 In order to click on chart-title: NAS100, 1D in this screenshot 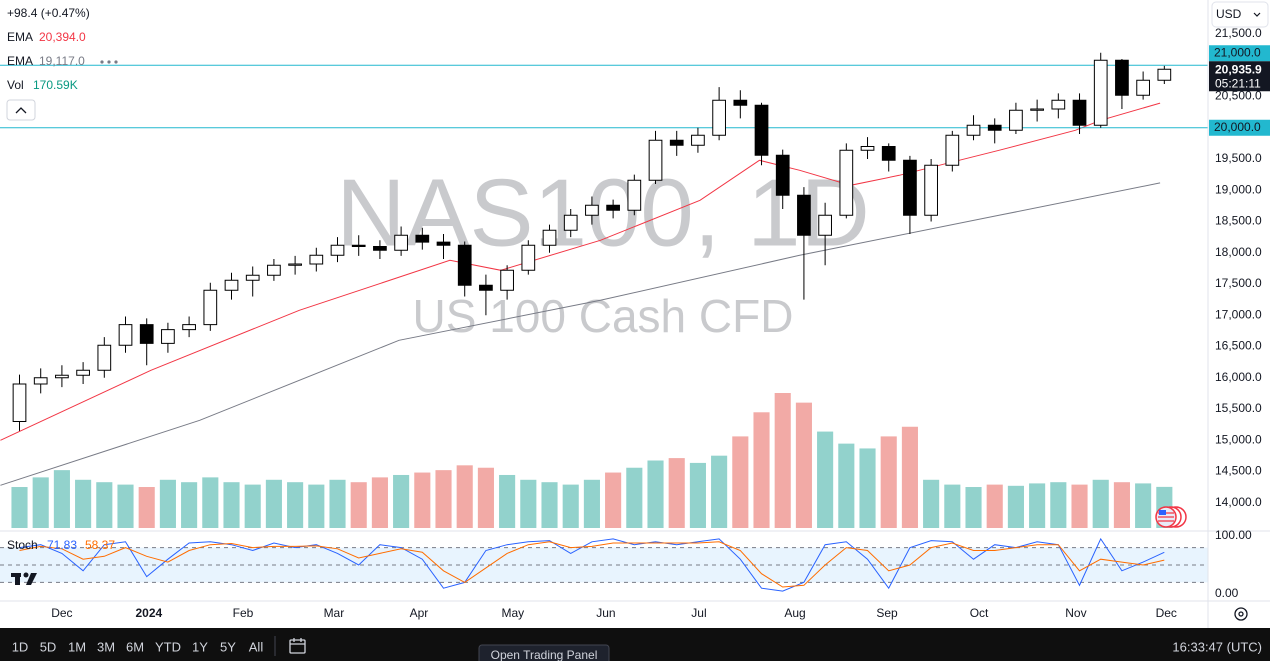, I will do `click(603, 212)`.